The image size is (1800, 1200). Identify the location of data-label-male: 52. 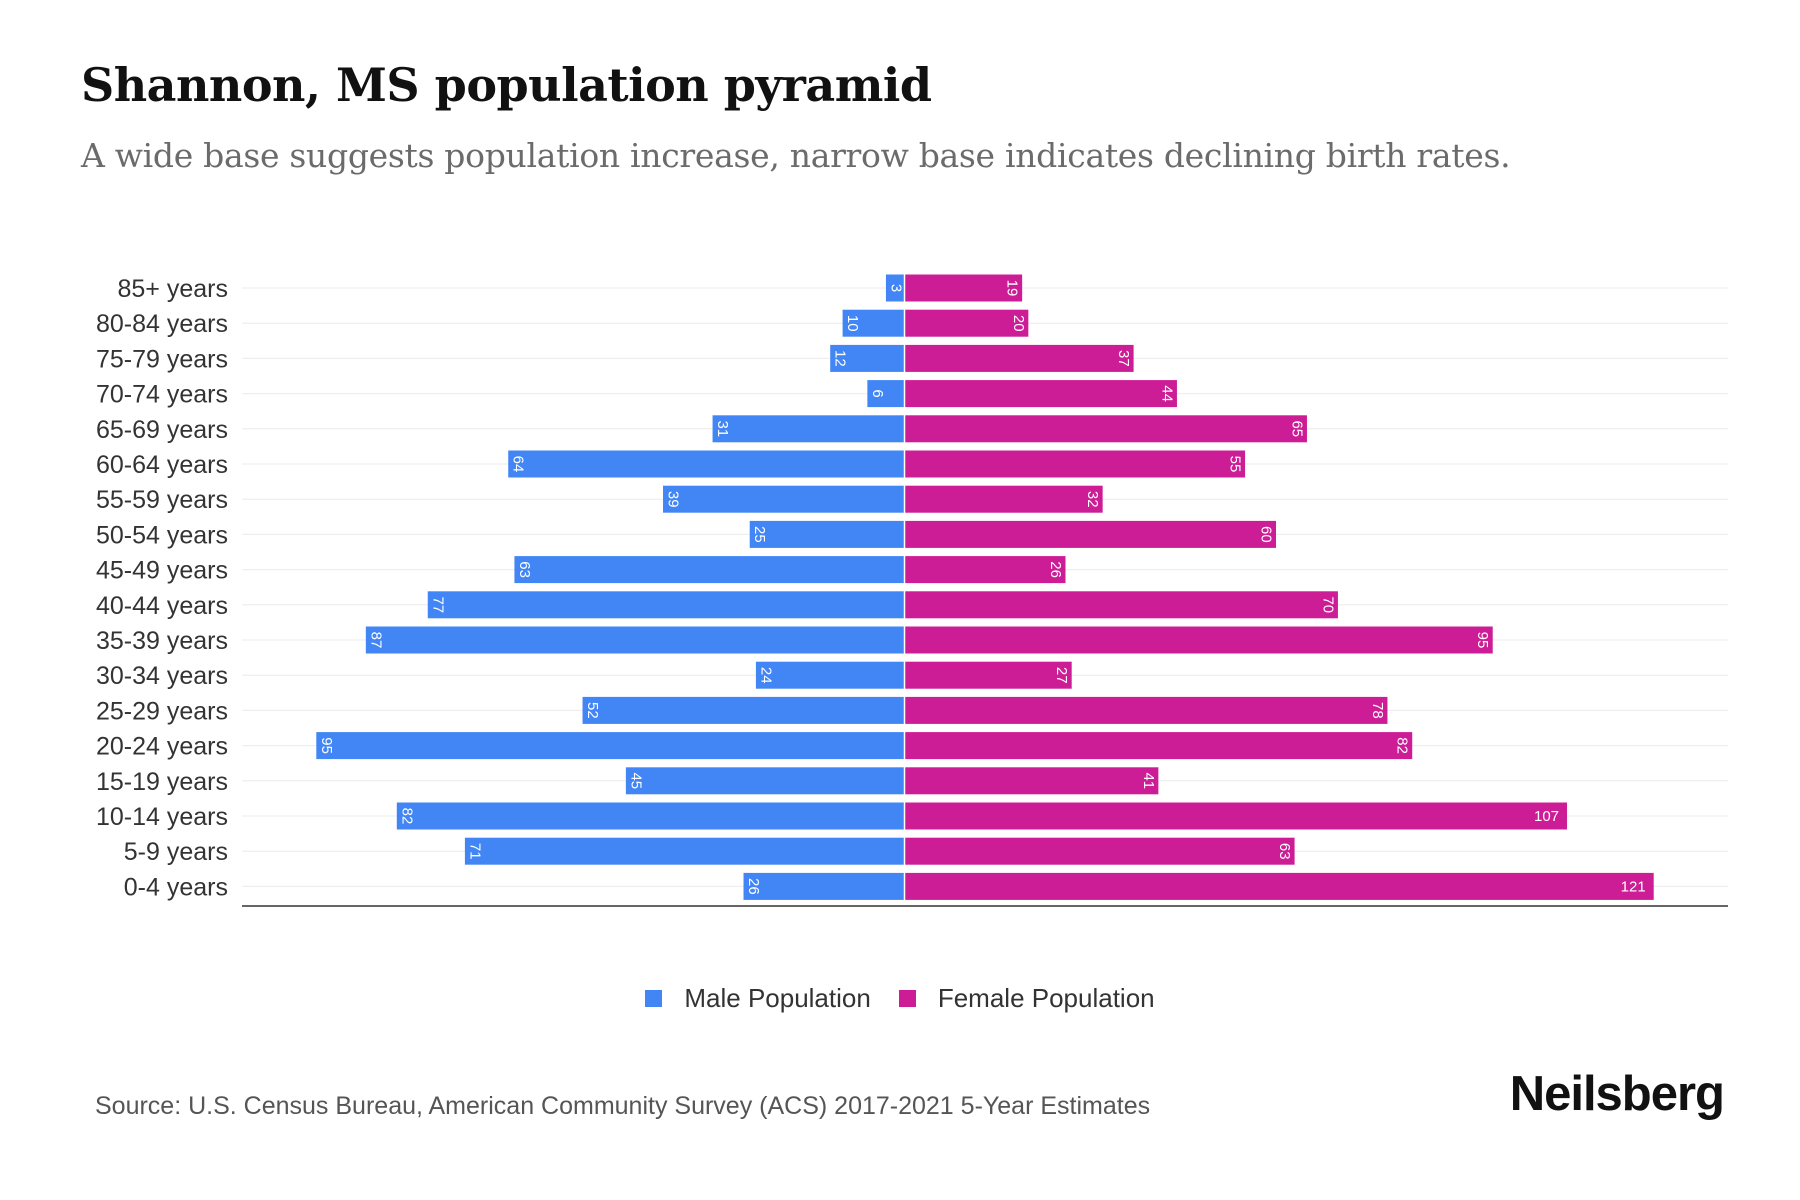
(592, 710).